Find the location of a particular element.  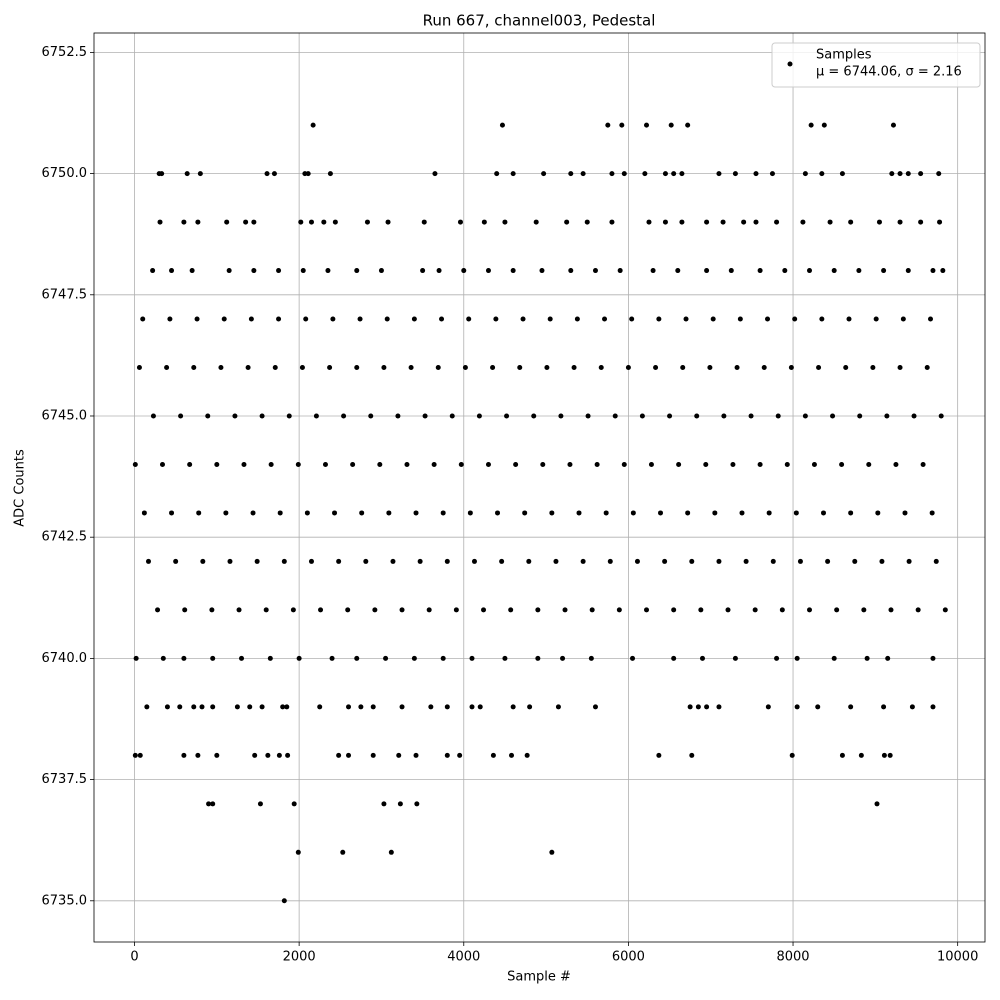

legend: Samples μ = 6744.06, σ = 2.16 is located at coordinates (876, 65).